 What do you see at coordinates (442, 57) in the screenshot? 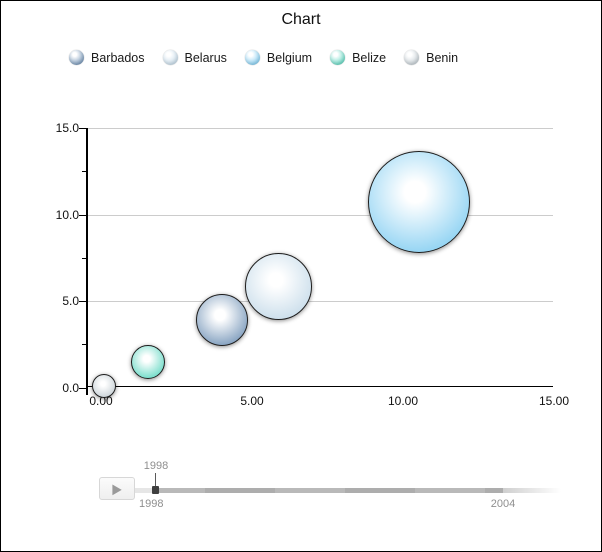
I see `legend-label: Benin` at bounding box center [442, 57].